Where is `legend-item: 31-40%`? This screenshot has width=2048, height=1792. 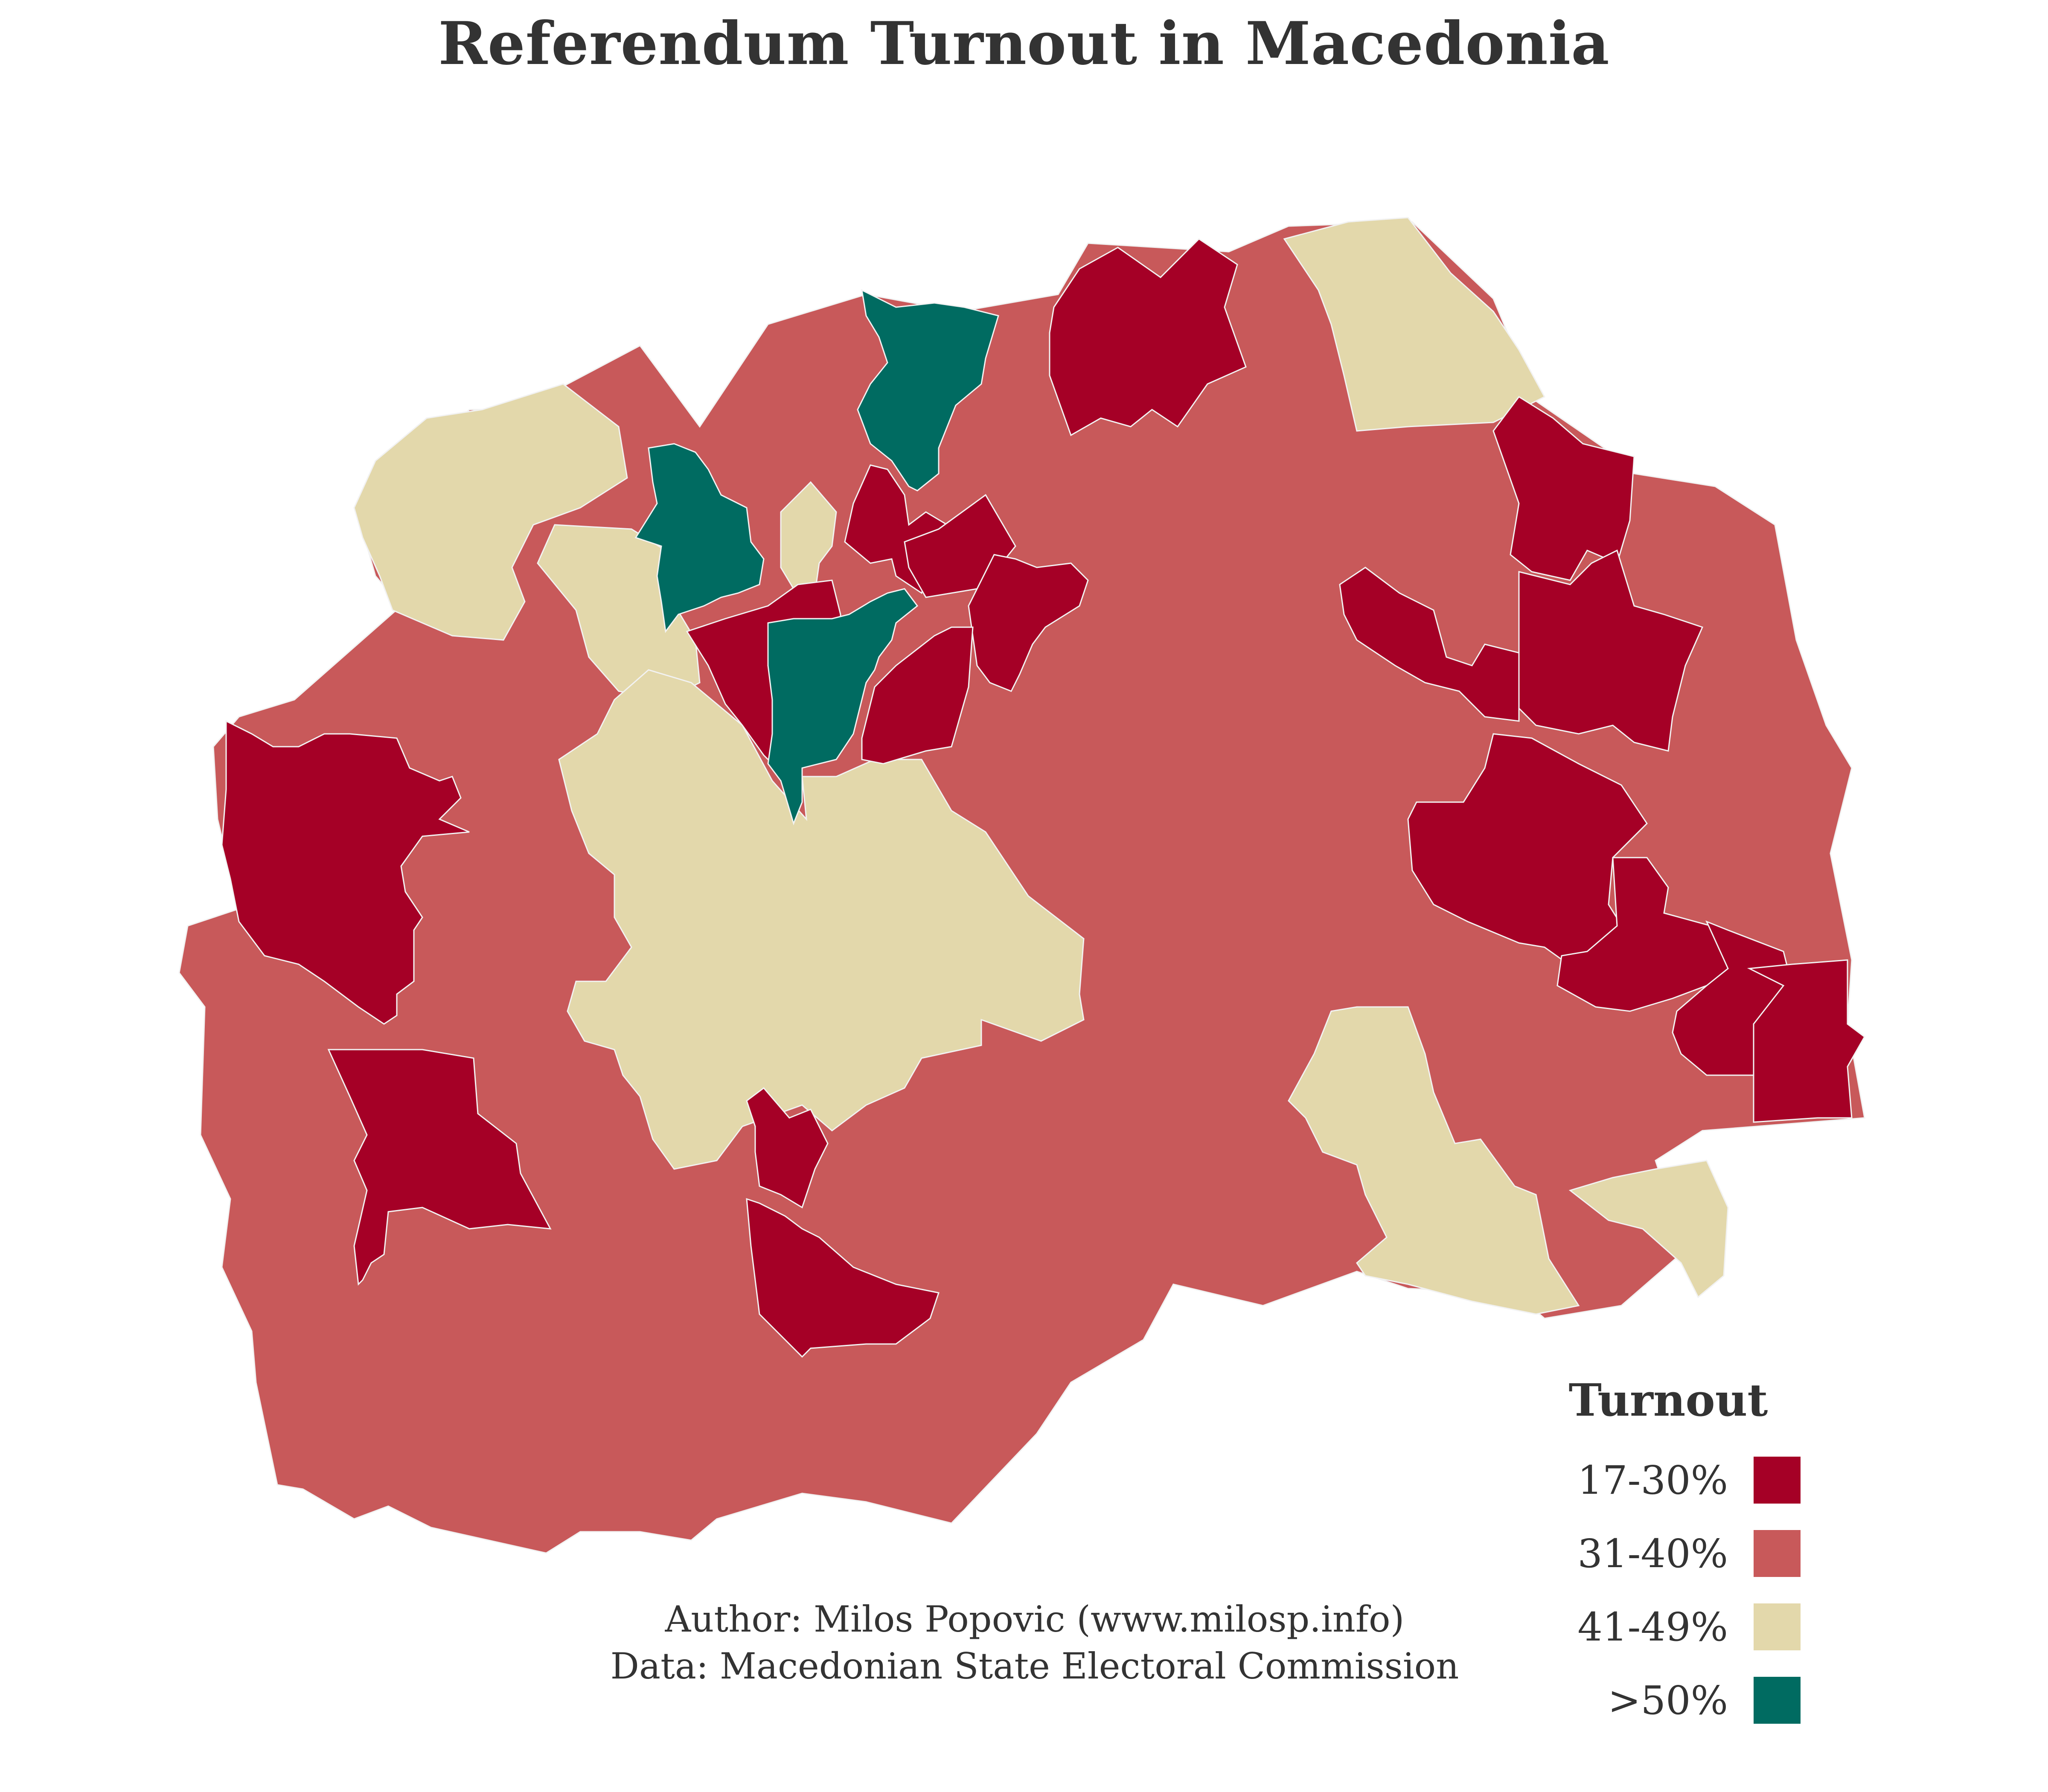
legend-item: 31-40% is located at coordinates (1655, 1553).